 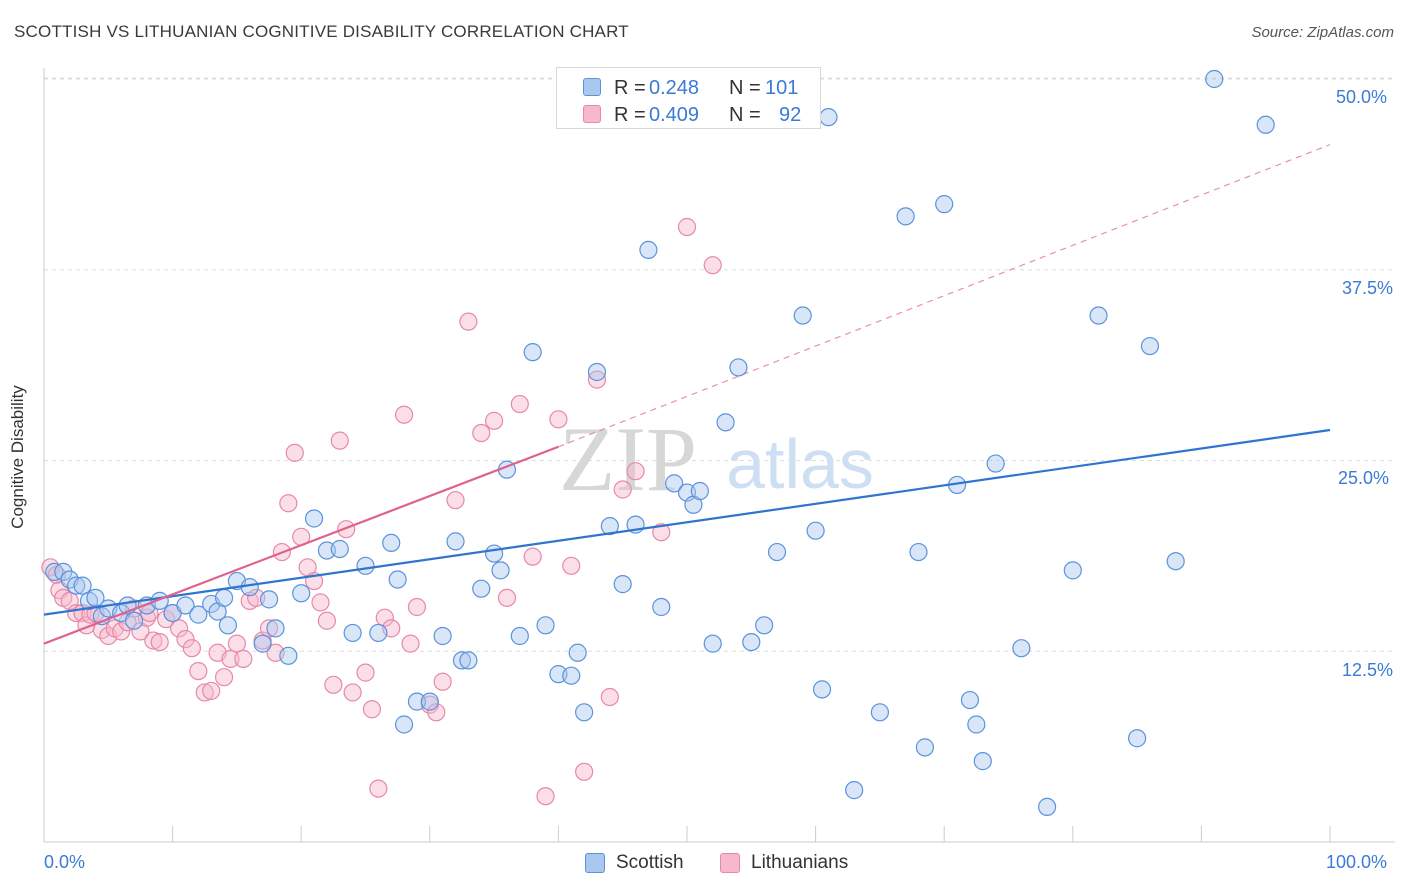 I want to click on source-label: Source: ZipAtlas.com, so click(x=1322, y=32).